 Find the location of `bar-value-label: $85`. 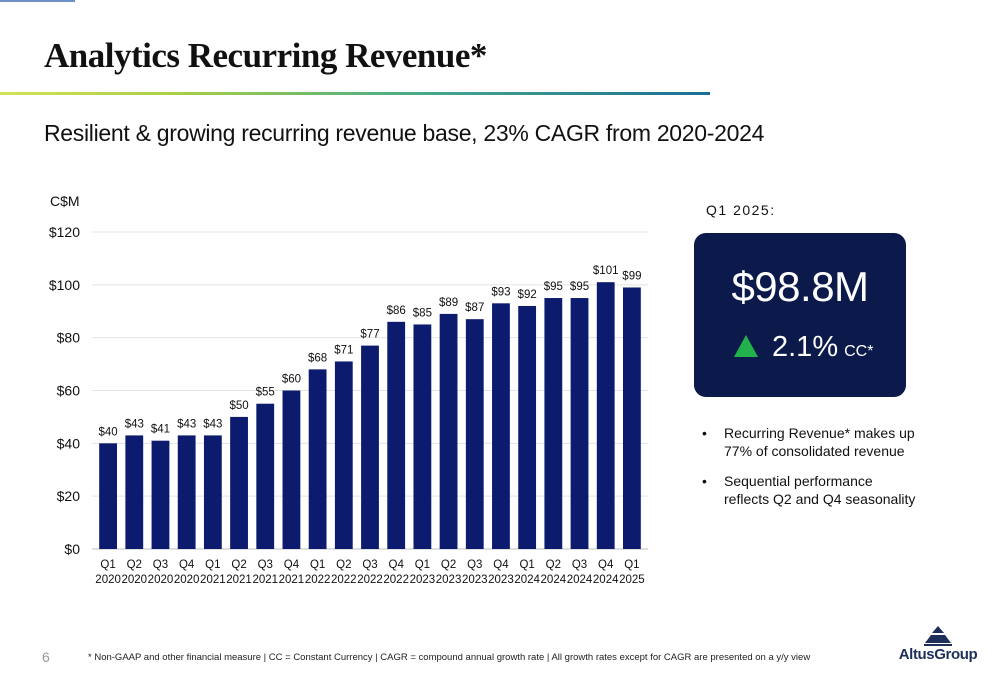

bar-value-label: $85 is located at coordinates (422, 313).